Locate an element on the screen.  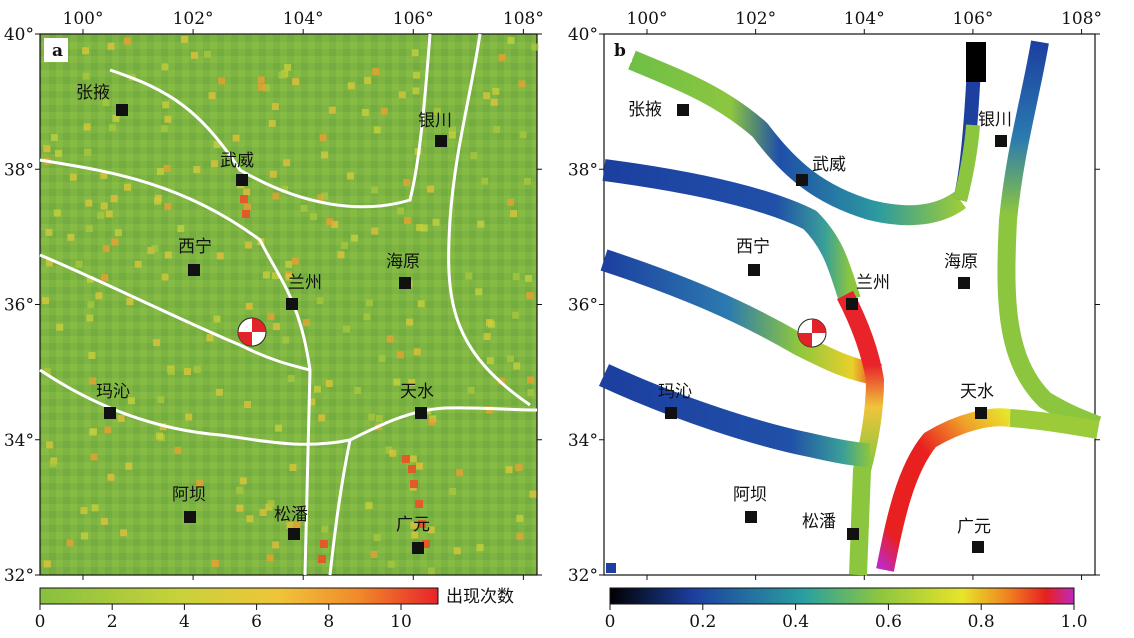
colorbar-tick-label: 1.0 is located at coordinates (1073, 622).